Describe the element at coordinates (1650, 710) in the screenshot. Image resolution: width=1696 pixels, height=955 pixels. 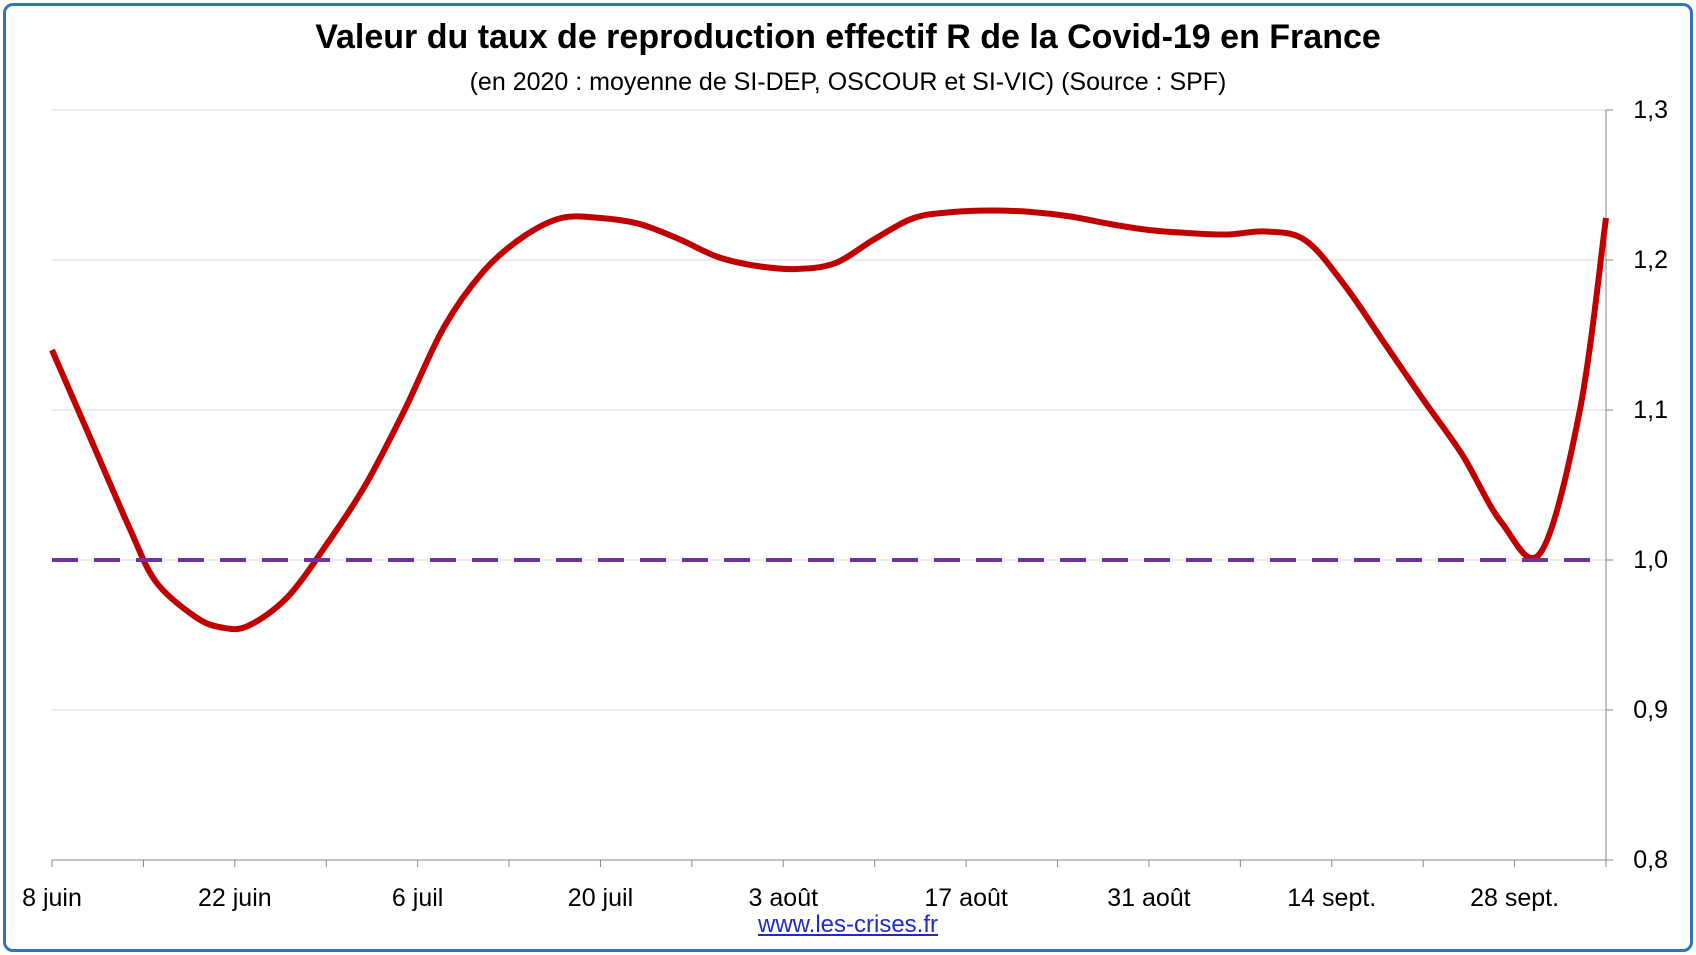
I see `y-tick-label: 0,9` at that location.